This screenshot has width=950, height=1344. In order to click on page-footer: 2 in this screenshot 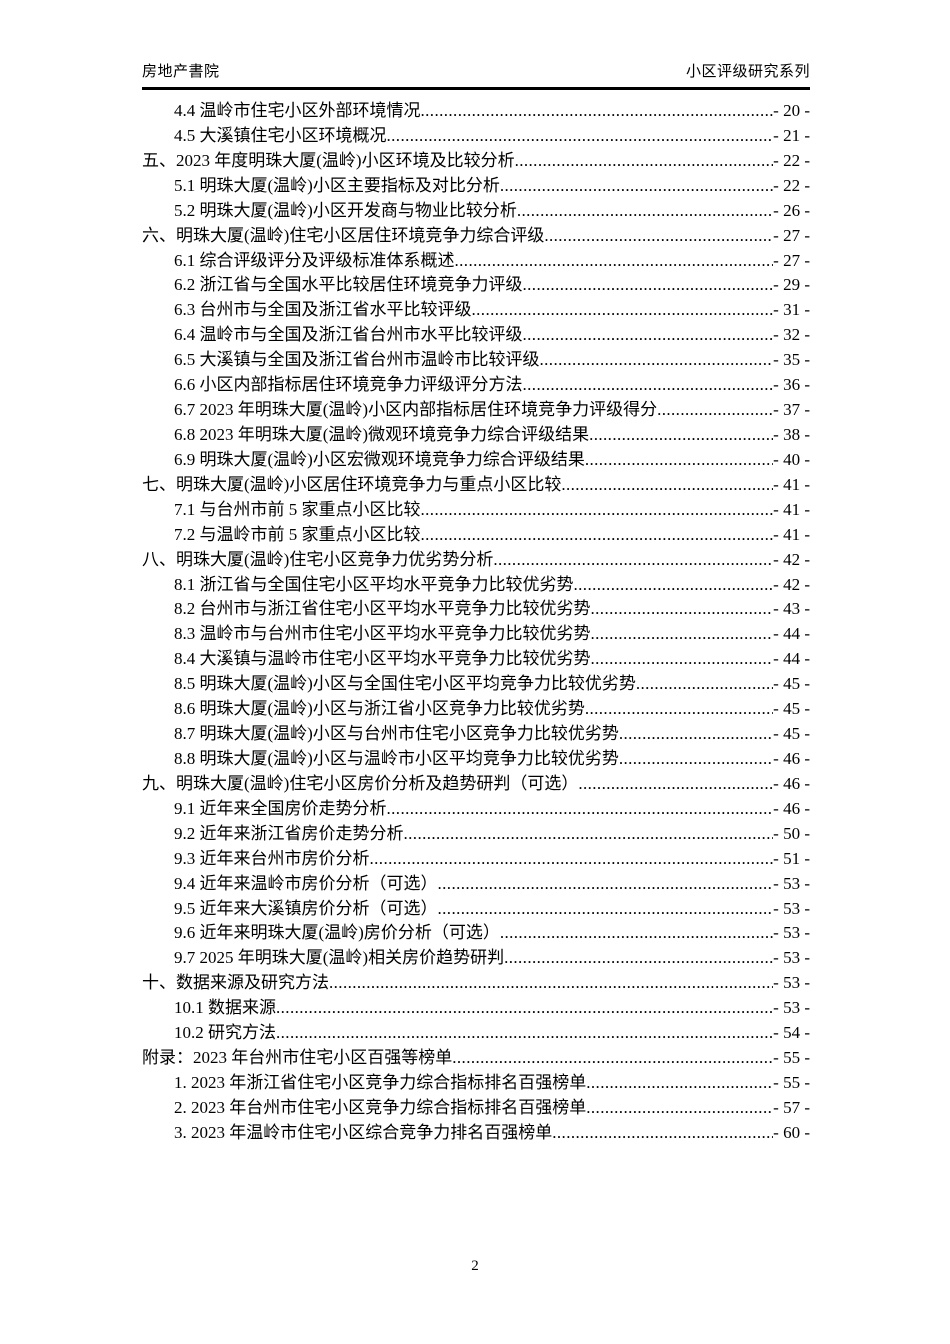, I will do `click(475, 1266)`.